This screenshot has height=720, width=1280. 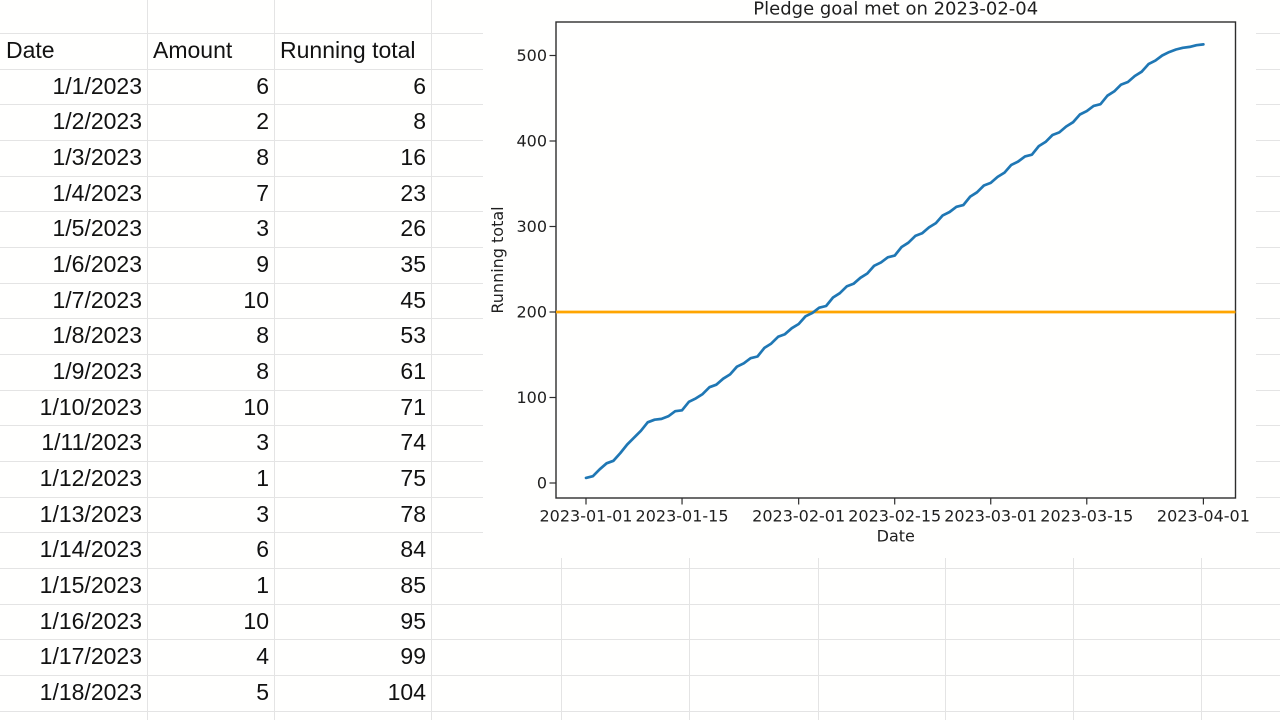 What do you see at coordinates (406, 692) in the screenshot?
I see `table-cell-total: 104` at bounding box center [406, 692].